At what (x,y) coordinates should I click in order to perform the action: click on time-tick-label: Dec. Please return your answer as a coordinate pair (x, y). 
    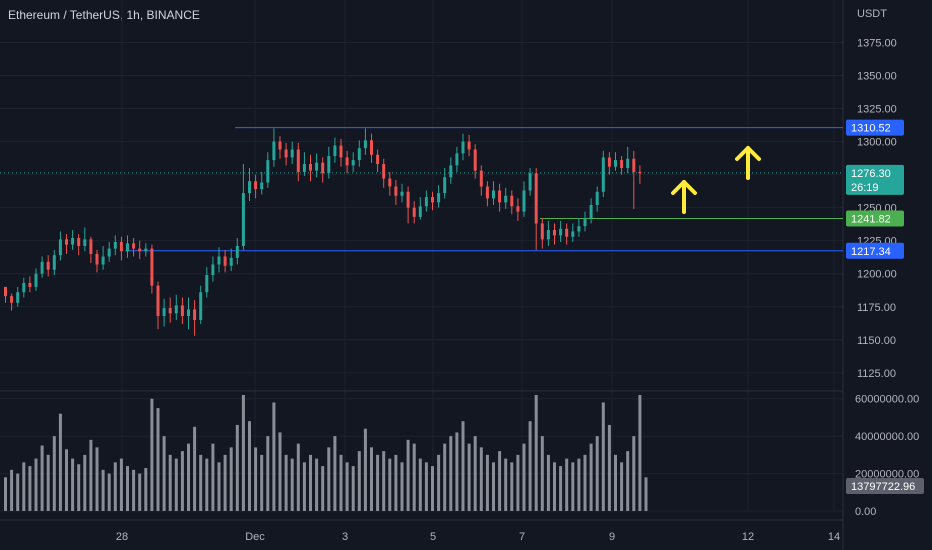
    Looking at the image, I should click on (255, 537).